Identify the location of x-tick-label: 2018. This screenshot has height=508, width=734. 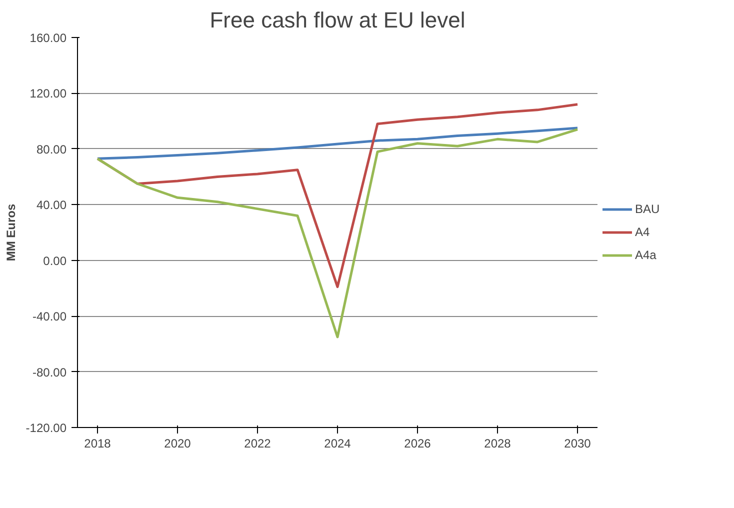
(98, 443).